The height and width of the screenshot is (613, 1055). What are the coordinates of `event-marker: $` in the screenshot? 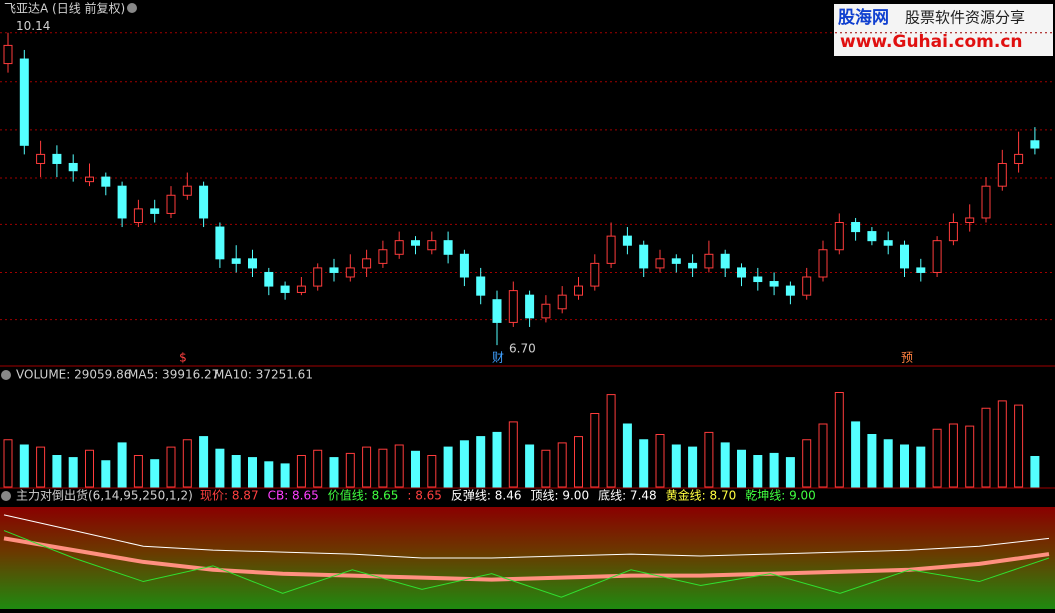 It's located at (183, 358).